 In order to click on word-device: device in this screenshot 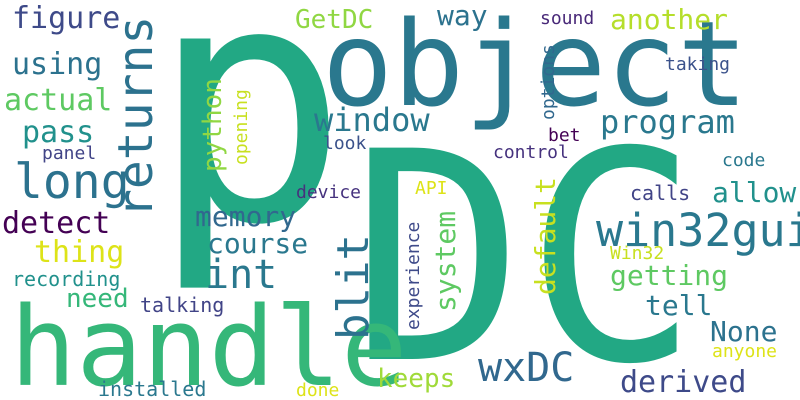, I will do `click(329, 192)`.